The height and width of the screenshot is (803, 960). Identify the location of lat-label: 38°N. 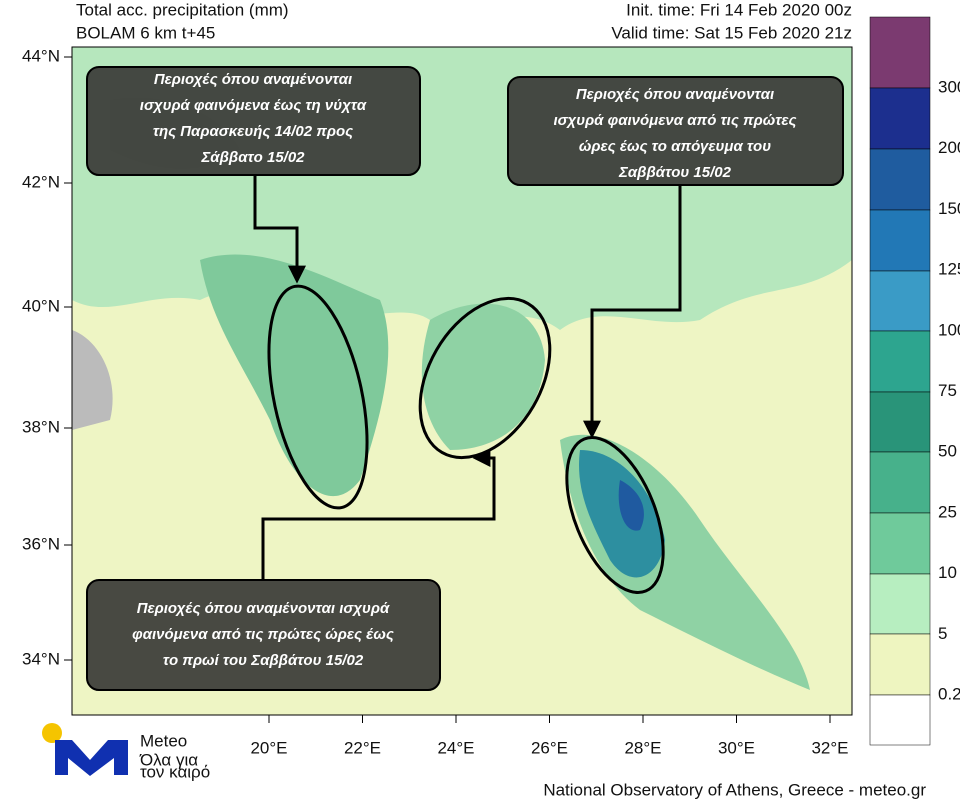
(41, 426).